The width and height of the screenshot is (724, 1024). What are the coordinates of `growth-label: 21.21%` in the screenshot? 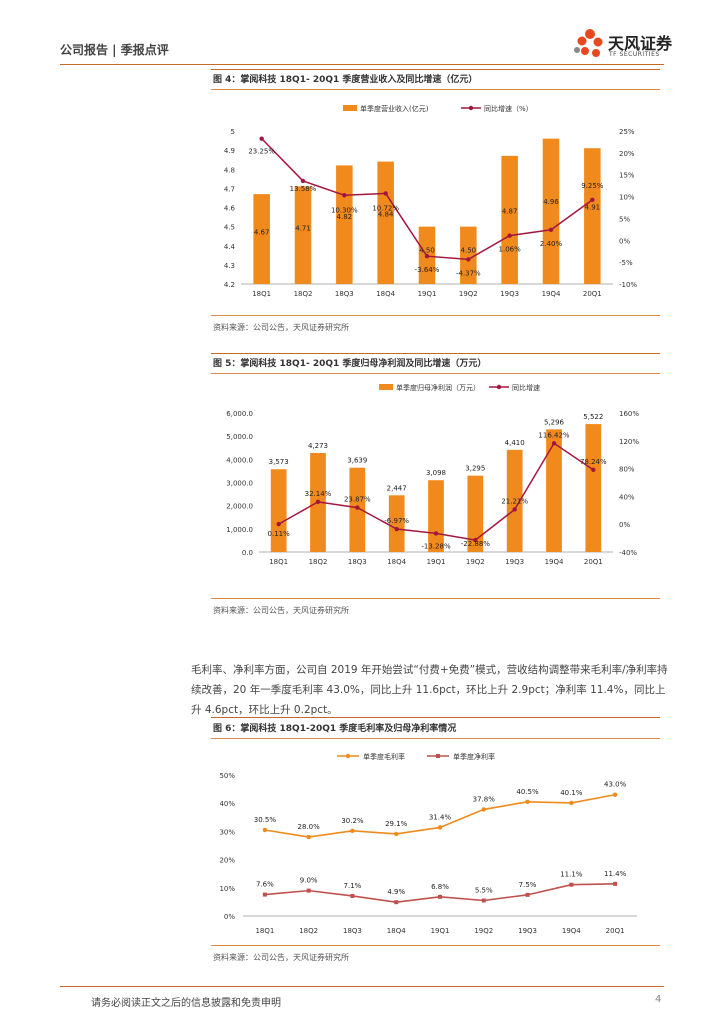 It's located at (514, 501).